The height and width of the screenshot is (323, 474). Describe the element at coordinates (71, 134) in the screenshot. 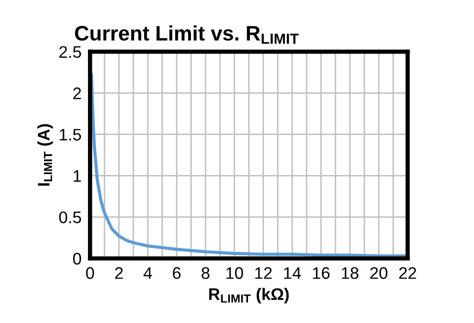

I see `y-tick-label: 1.5` at that location.